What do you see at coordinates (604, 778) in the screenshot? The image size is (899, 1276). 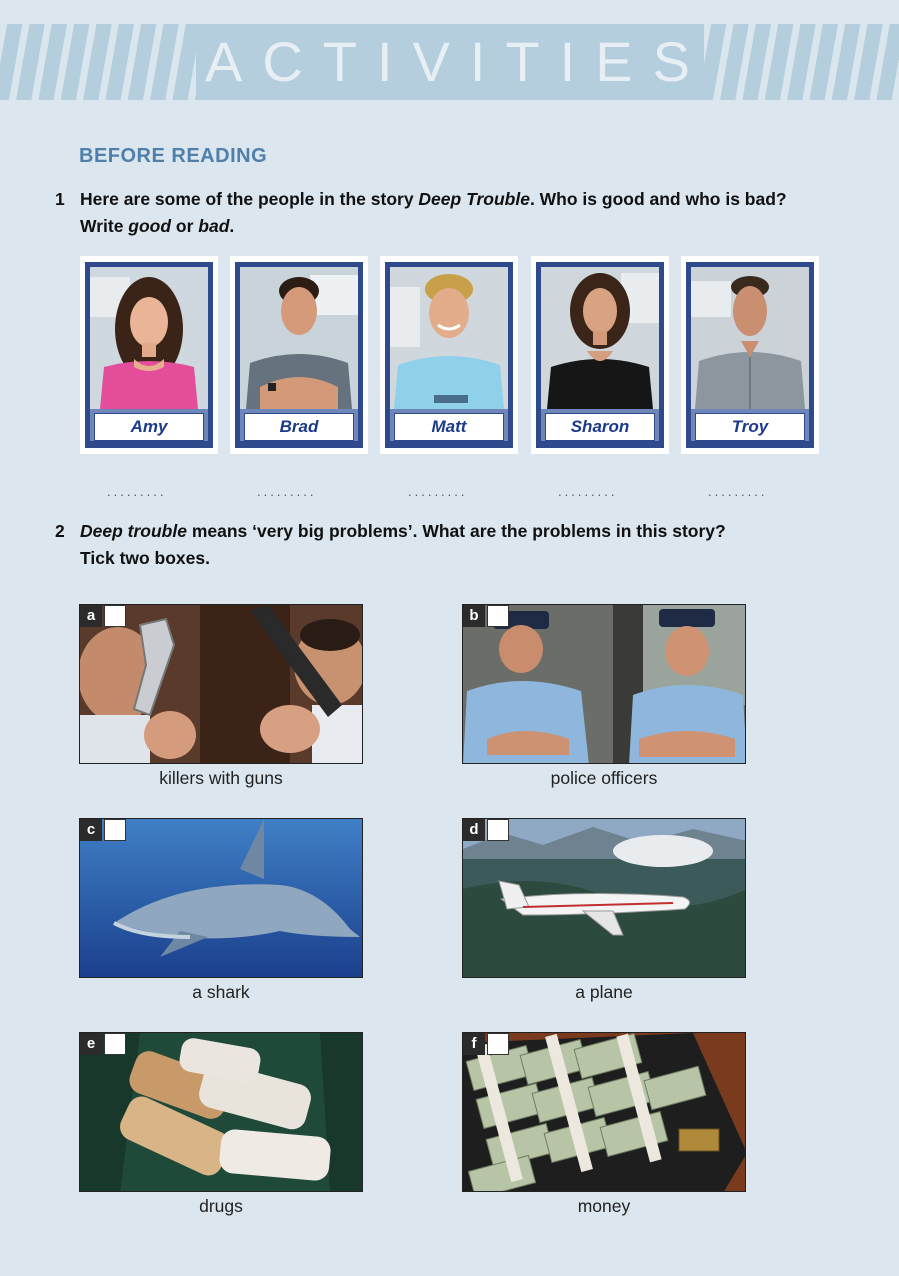 I see `caption-b: police officers` at bounding box center [604, 778].